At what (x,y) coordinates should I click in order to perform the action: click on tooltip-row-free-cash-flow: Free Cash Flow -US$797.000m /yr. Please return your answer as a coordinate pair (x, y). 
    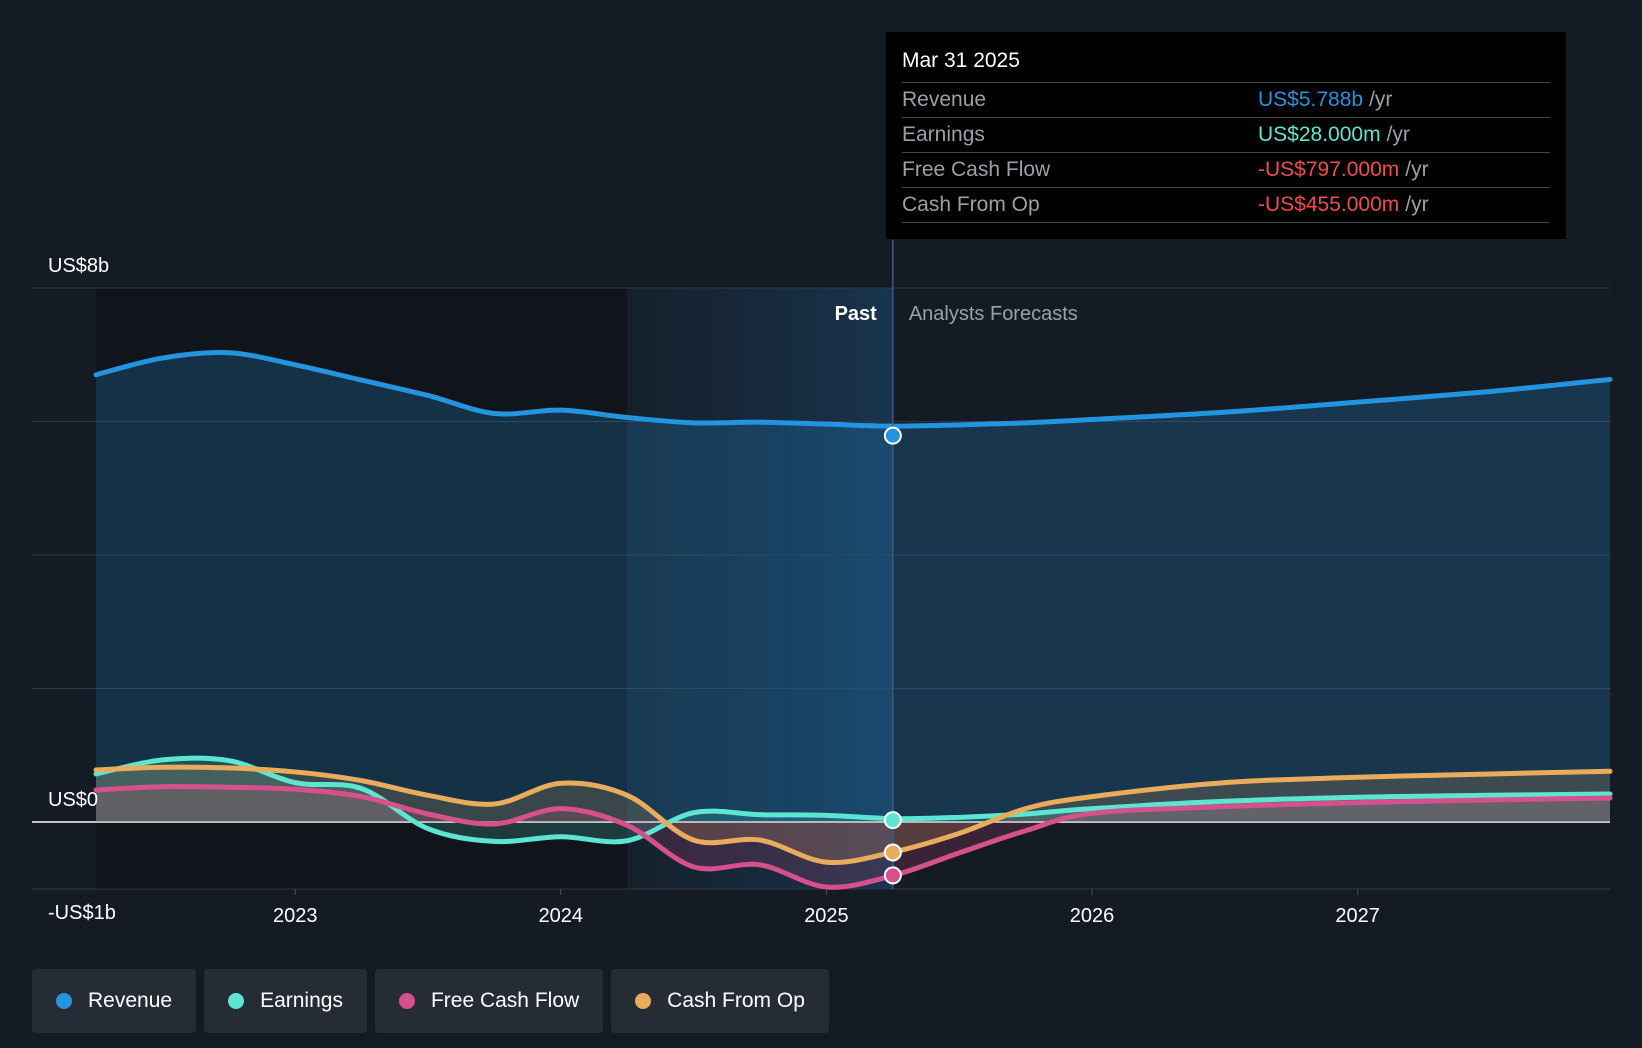
    Looking at the image, I should click on (1226, 170).